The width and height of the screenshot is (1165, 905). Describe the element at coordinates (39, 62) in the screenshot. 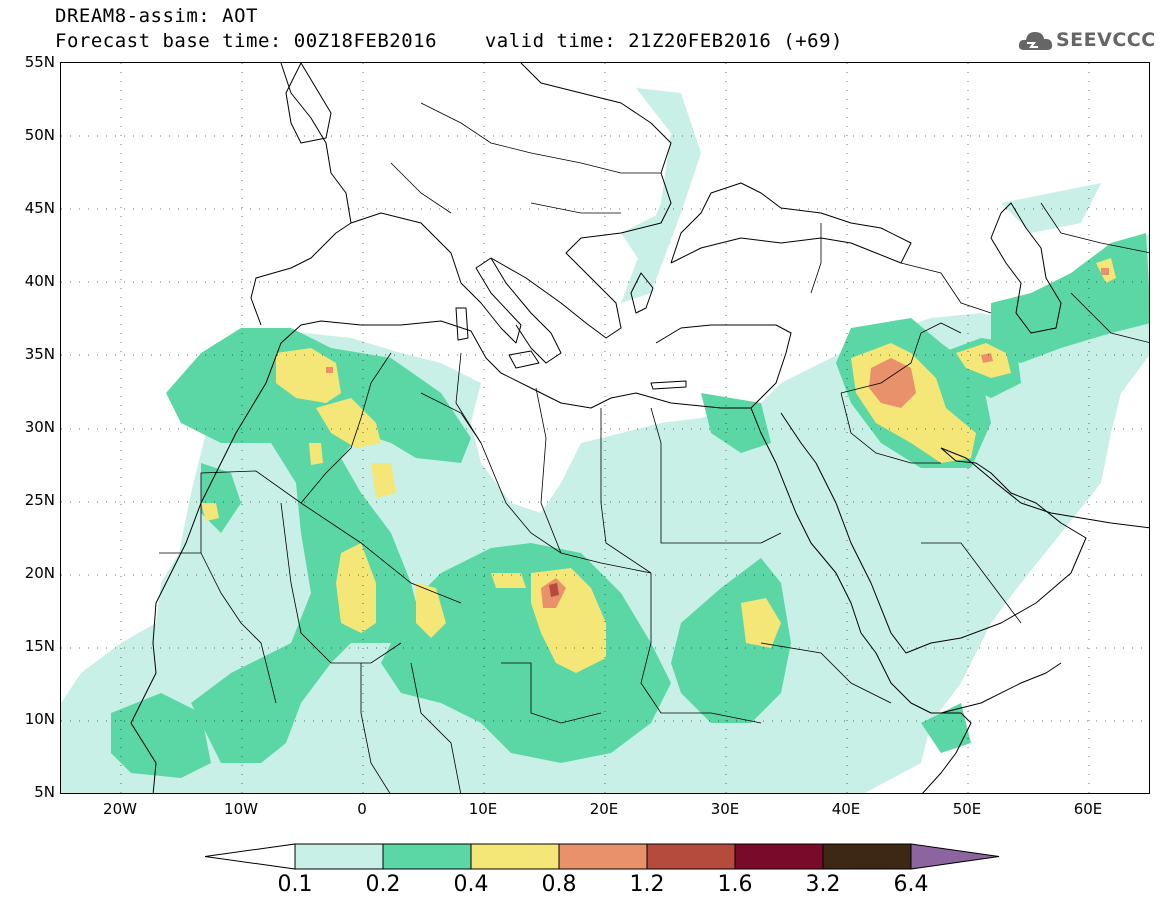

I see `lat-label-55n: 55N` at that location.